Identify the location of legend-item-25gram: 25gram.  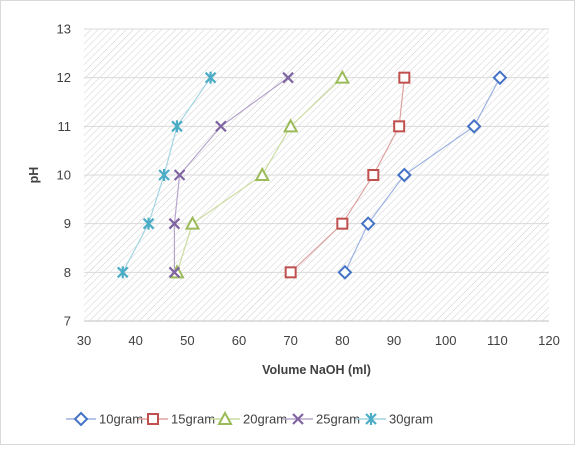
(321, 419).